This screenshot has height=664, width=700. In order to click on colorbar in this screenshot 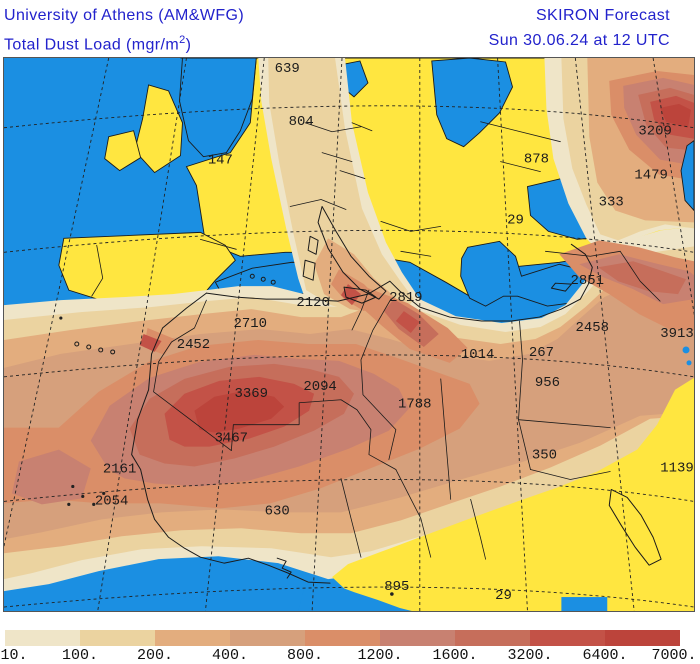, I will do `click(342, 638)`.